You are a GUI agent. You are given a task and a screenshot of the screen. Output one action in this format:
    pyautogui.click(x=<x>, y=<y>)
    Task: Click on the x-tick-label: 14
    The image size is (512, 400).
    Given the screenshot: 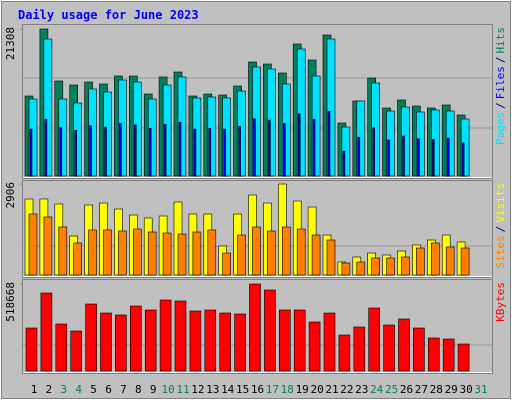 What is the action you would take?
    pyautogui.click(x=228, y=389)
    